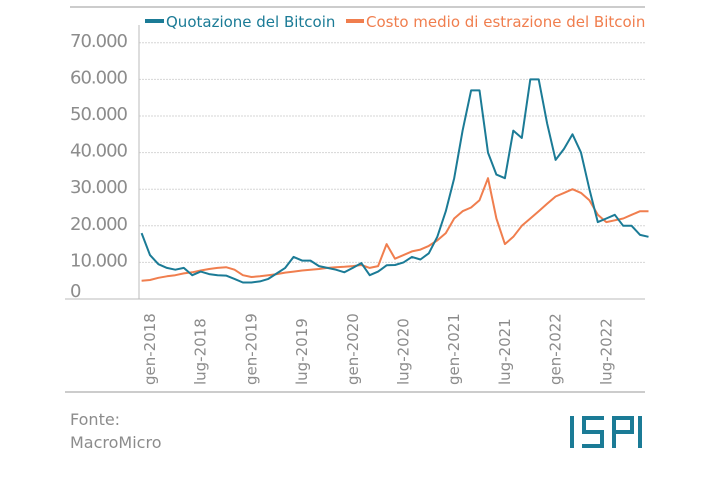 The height and width of the screenshot is (480, 720). What do you see at coordinates (404, 351) in the screenshot?
I see `x-tick-label: lug-2020` at bounding box center [404, 351].